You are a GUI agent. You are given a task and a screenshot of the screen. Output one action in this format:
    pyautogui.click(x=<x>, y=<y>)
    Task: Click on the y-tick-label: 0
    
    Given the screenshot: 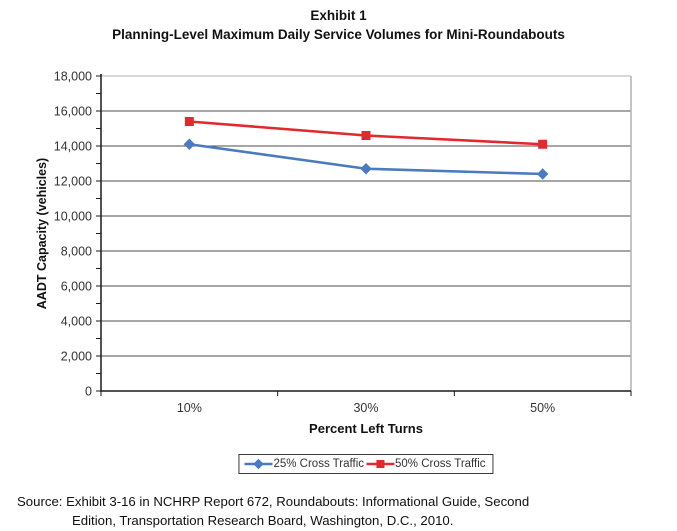 What is the action you would take?
    pyautogui.click(x=88, y=392)
    